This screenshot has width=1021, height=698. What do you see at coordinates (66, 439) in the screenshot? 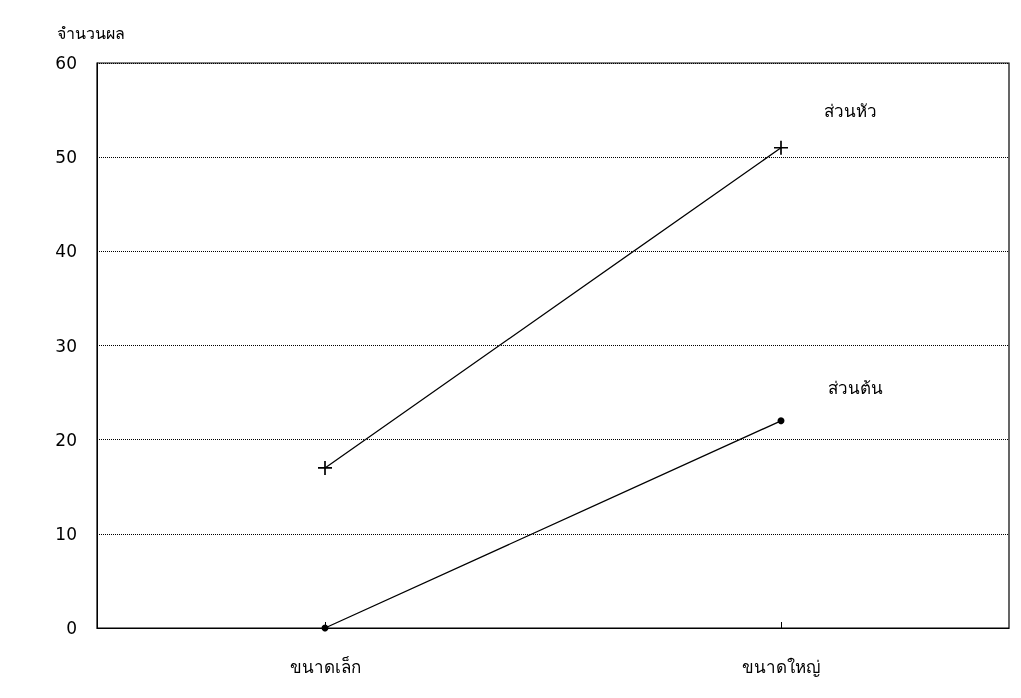
I see `y-tick-label: 20` at bounding box center [66, 439].